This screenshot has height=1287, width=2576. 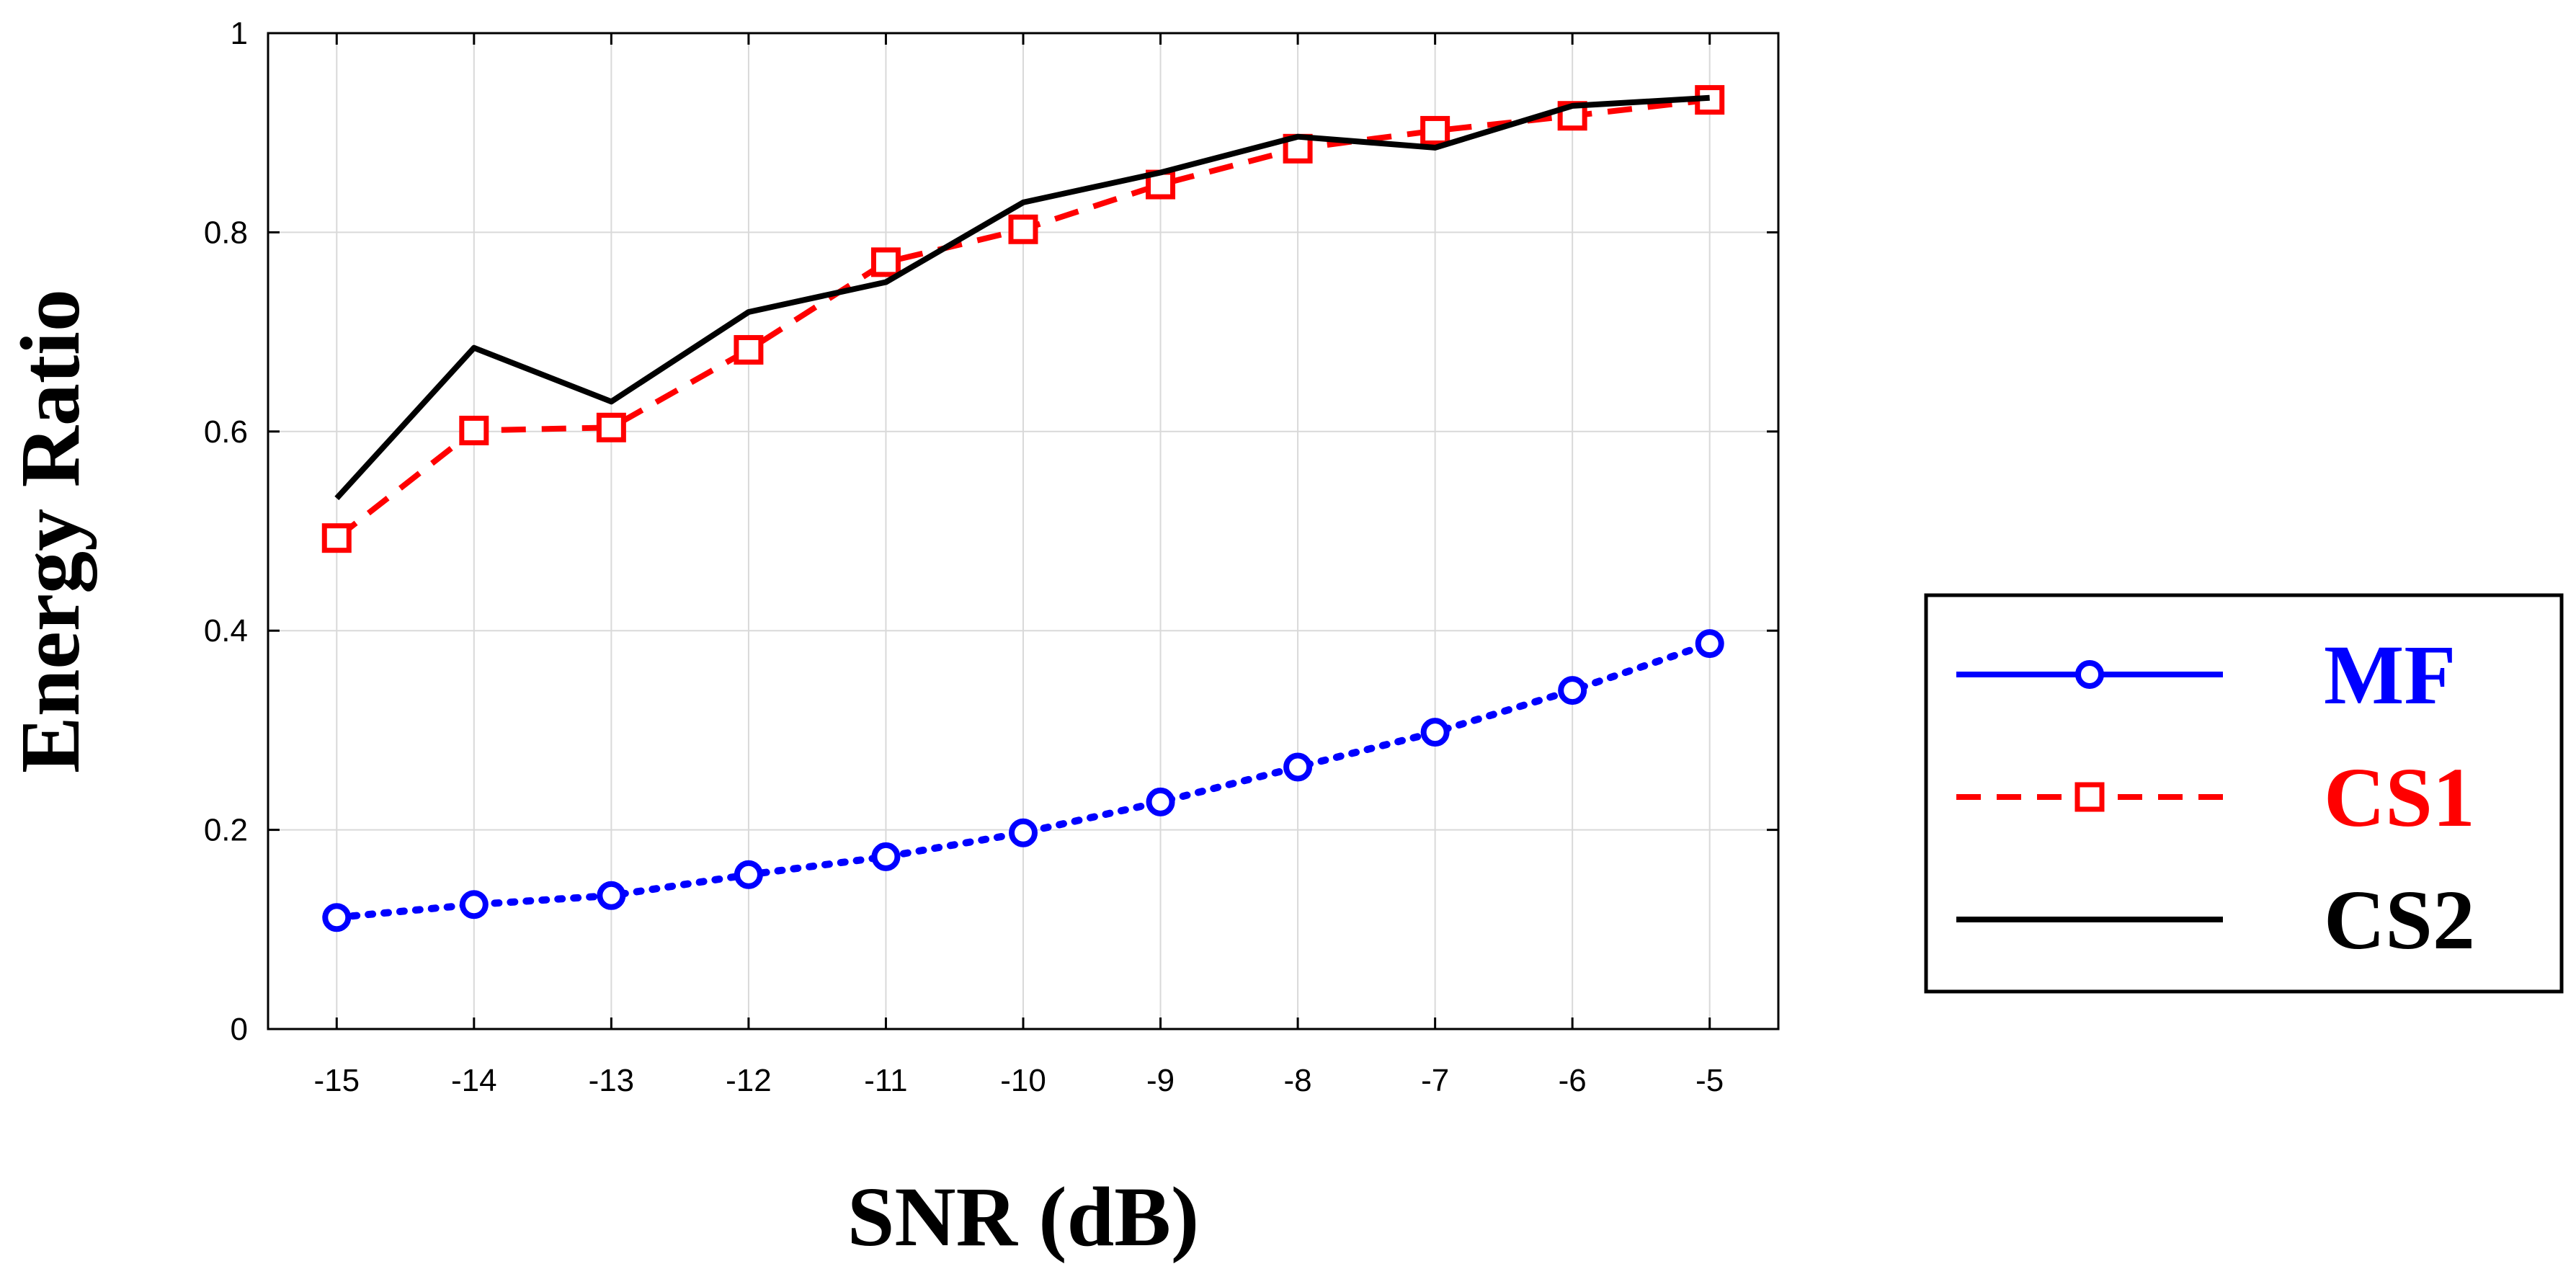 I want to click on legend-item-mf: MF, so click(x=2206, y=675).